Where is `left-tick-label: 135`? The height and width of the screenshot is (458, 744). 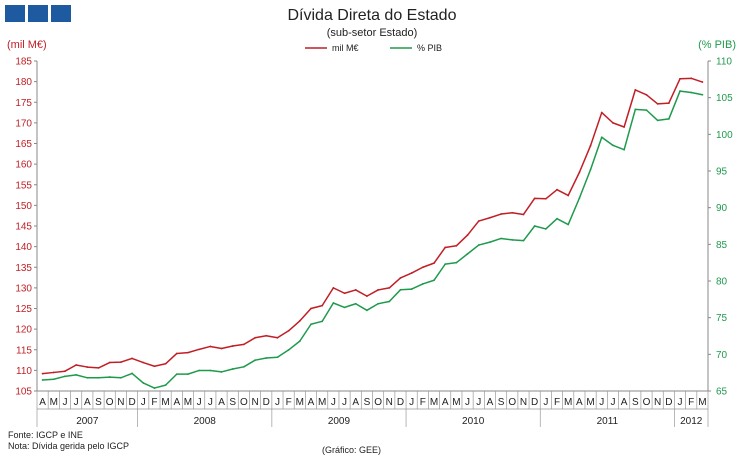
left-tick-label: 135 is located at coordinates (23, 268).